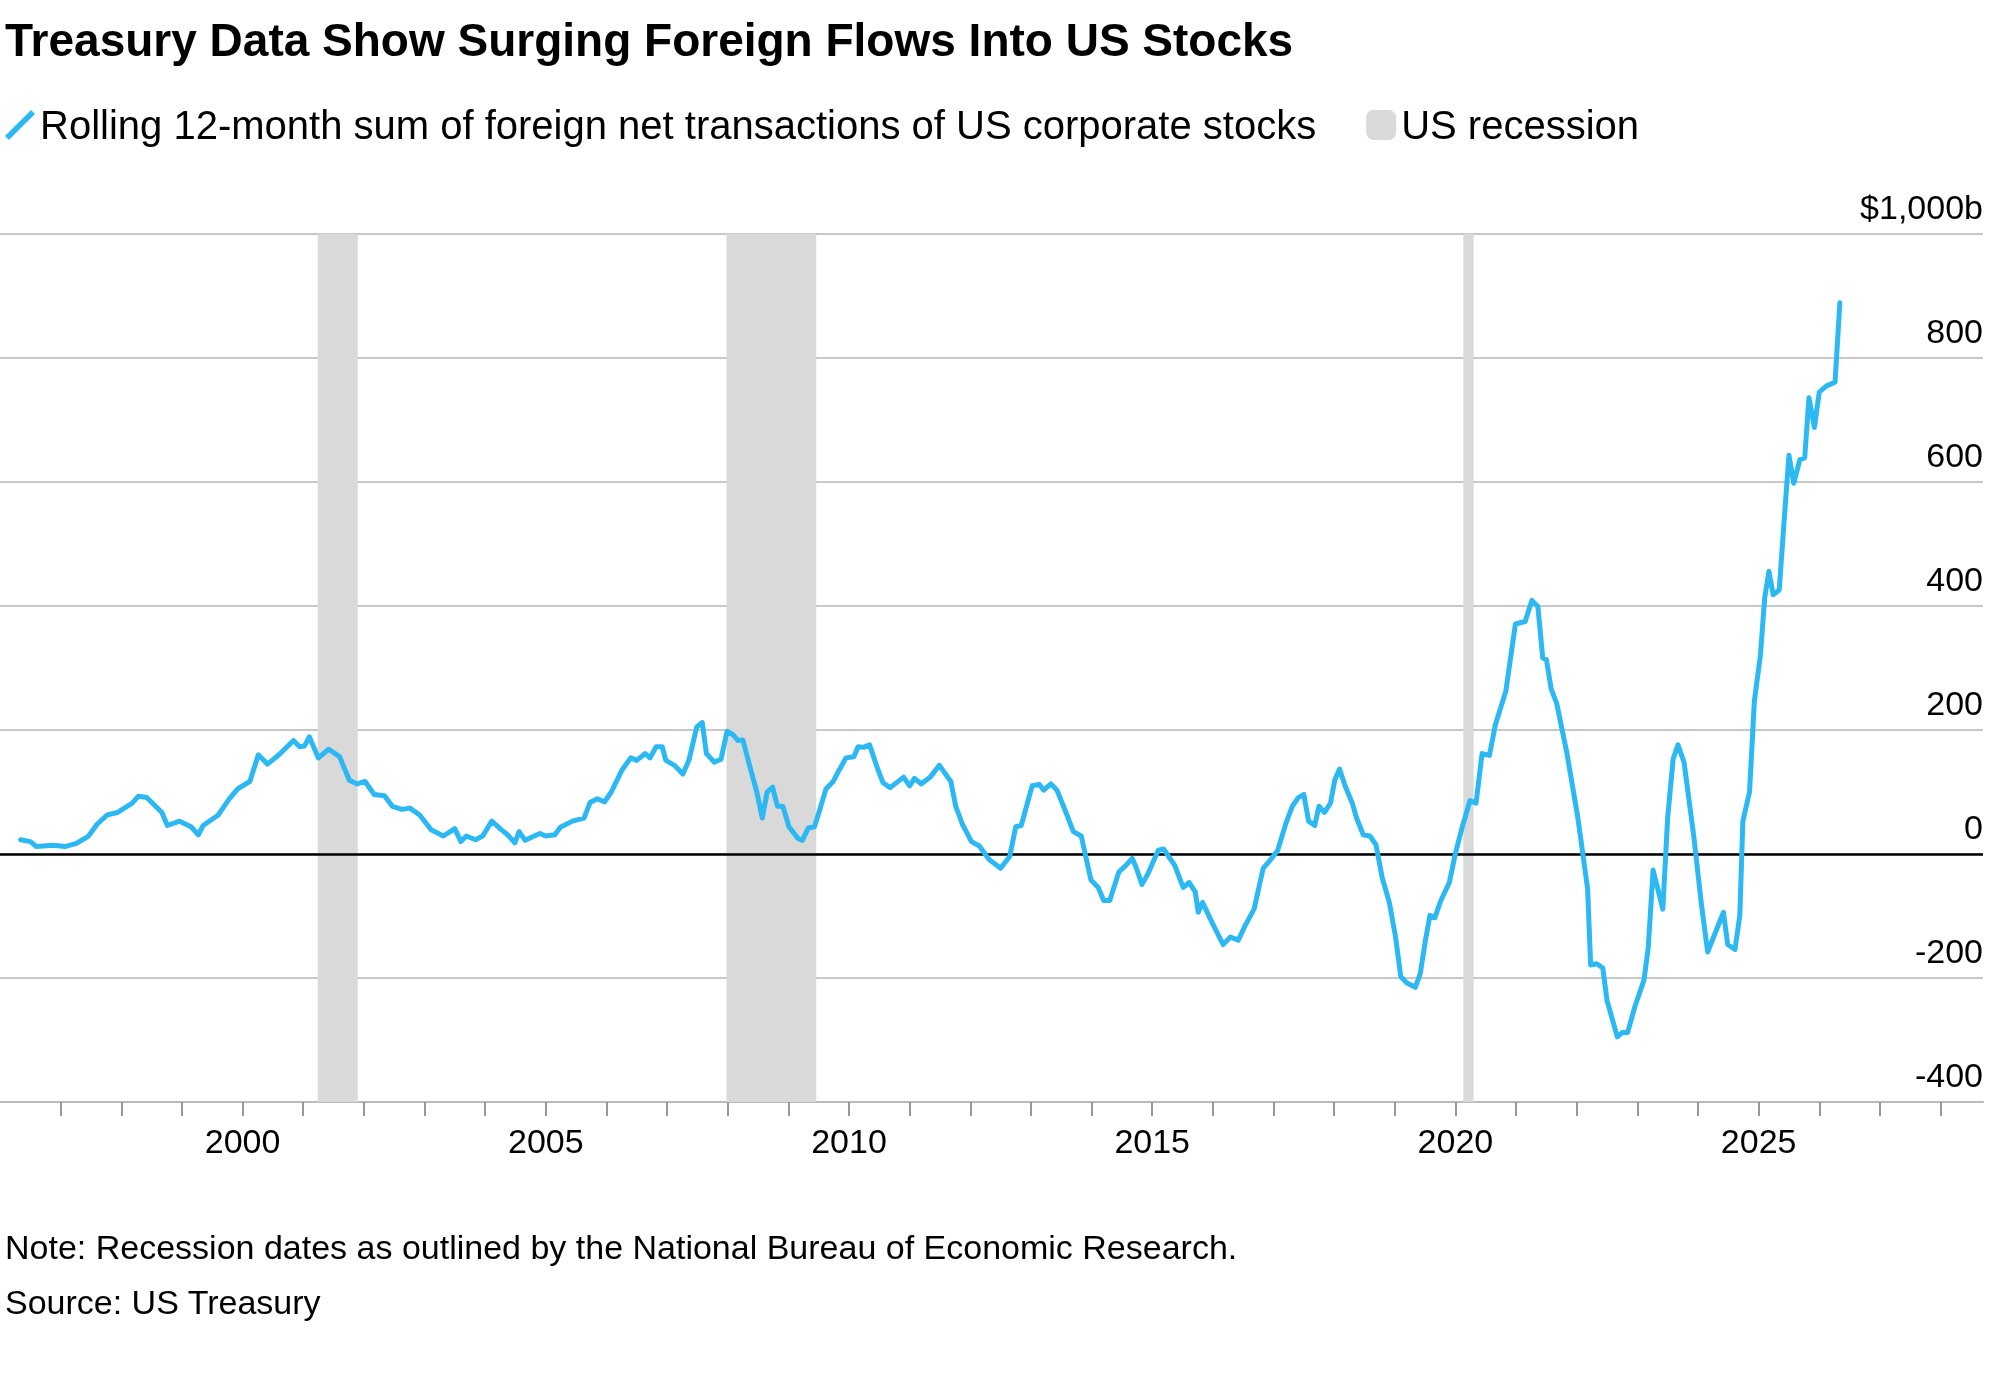 The height and width of the screenshot is (1383, 2005). What do you see at coordinates (649, 40) in the screenshot?
I see `chart-title: Treasury Data Show Surging Foreign Flows Into US Stocks` at bounding box center [649, 40].